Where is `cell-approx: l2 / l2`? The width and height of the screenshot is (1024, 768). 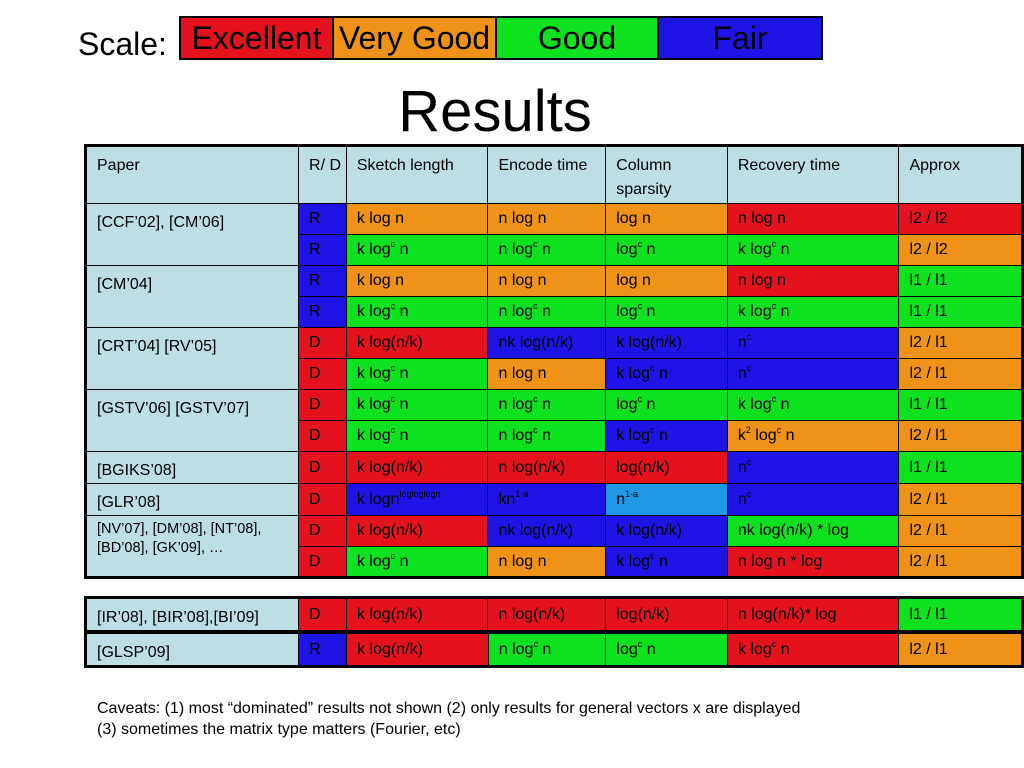 cell-approx: l2 / l2 is located at coordinates (960, 219).